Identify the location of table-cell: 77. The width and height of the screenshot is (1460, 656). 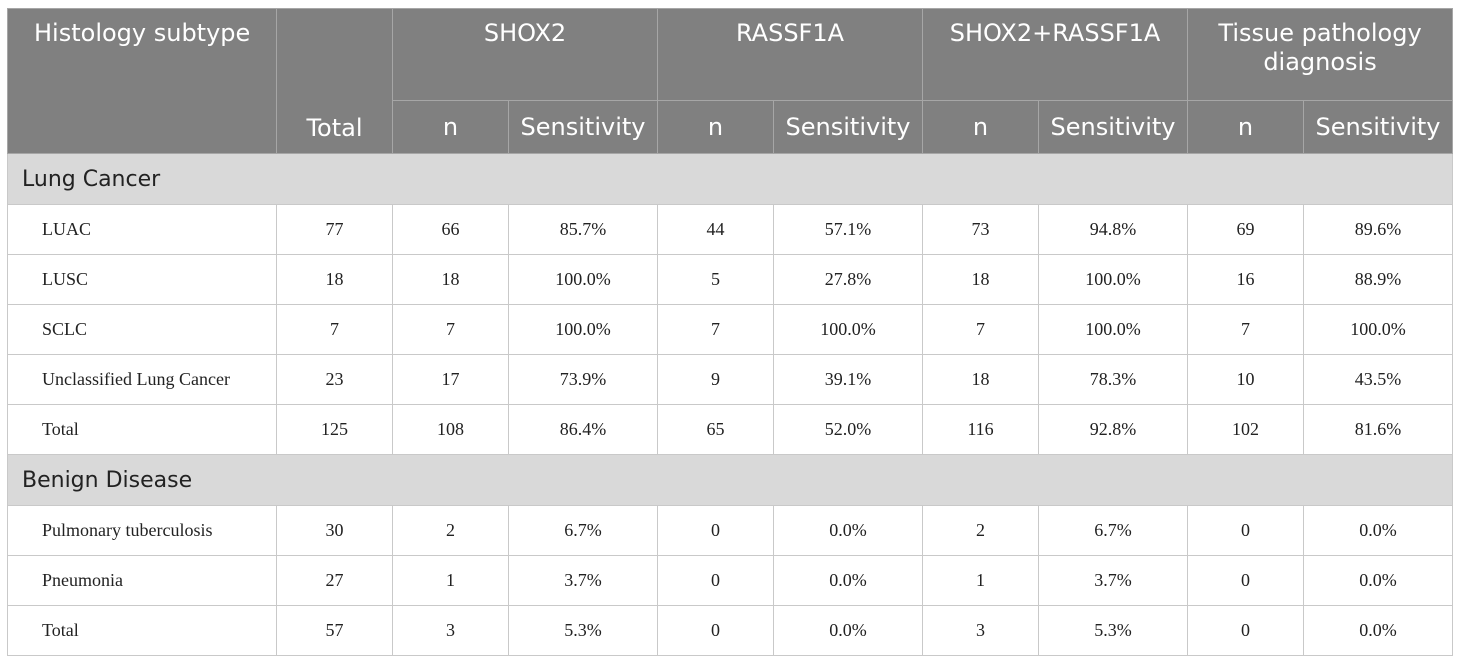
(334, 229).